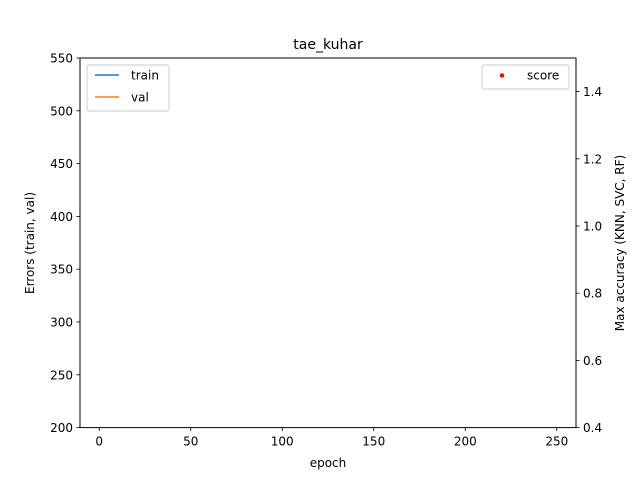  Describe the element at coordinates (145, 76) in the screenshot. I see `legend-train-label: train` at that location.